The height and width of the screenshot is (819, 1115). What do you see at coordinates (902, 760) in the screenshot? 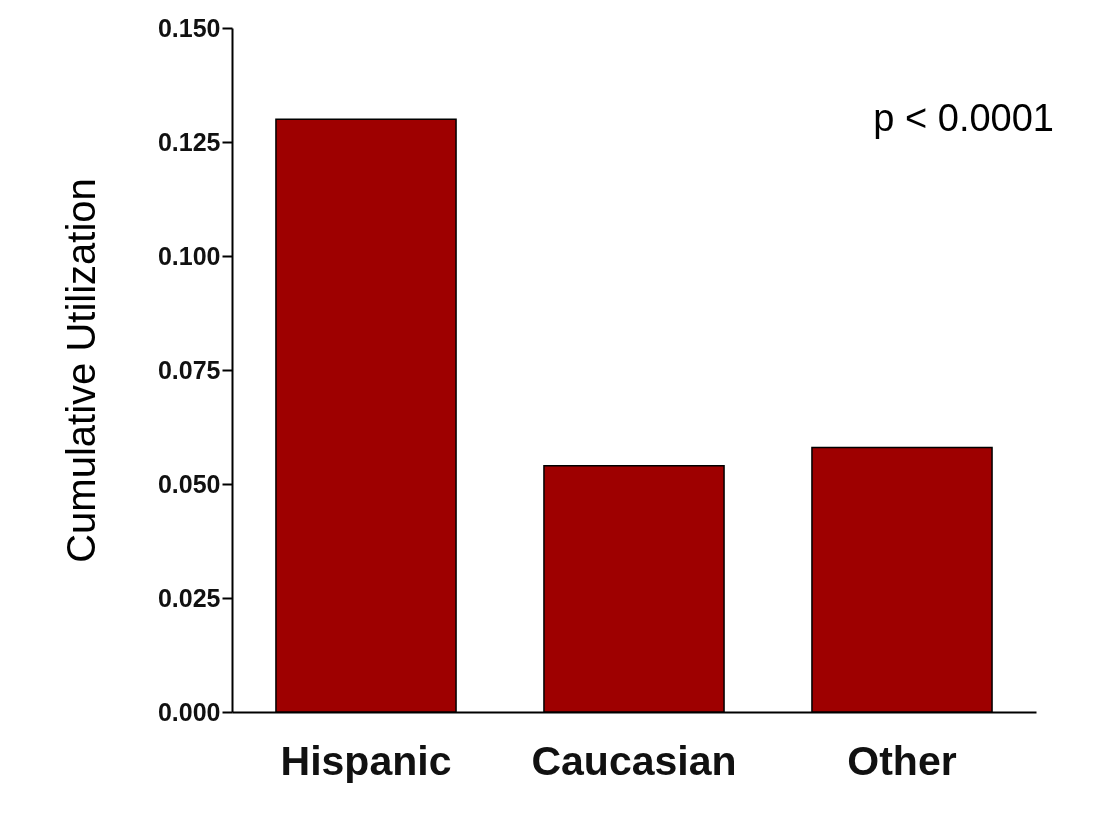
I see `x-tick-label: Other` at bounding box center [902, 760].